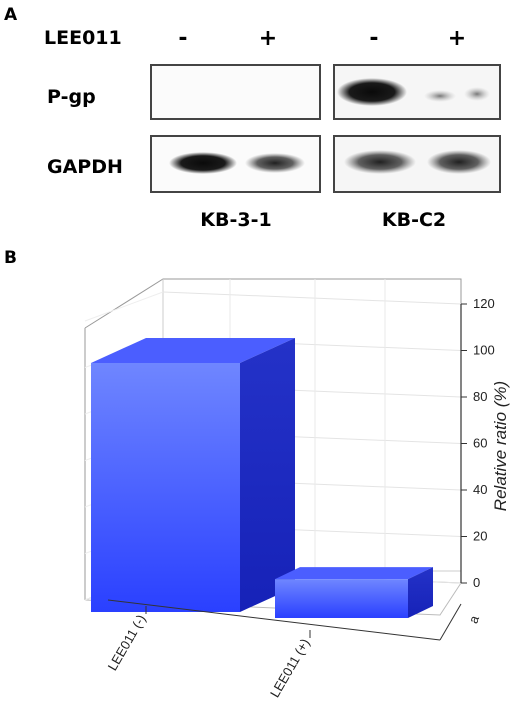 Image resolution: width=526 pixels, height=709 pixels. What do you see at coordinates (372, 92) in the screenshot?
I see `band-pgp-kbc2-minus` at bounding box center [372, 92].